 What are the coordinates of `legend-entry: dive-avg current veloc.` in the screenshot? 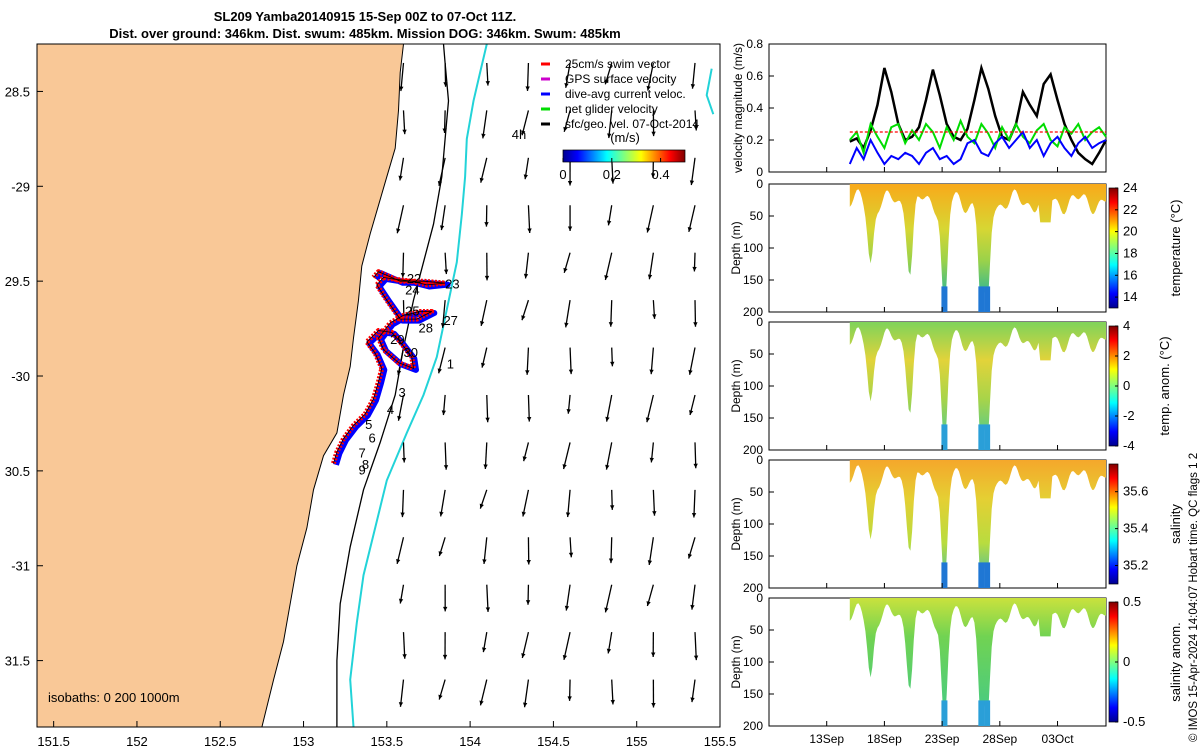 It's located at (625, 94).